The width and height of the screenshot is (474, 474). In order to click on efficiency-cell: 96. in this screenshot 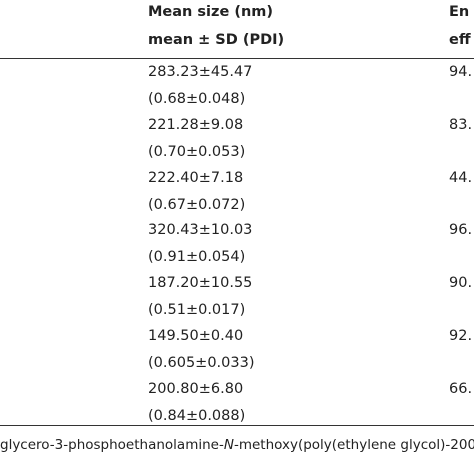, I will do `click(461, 230)`.